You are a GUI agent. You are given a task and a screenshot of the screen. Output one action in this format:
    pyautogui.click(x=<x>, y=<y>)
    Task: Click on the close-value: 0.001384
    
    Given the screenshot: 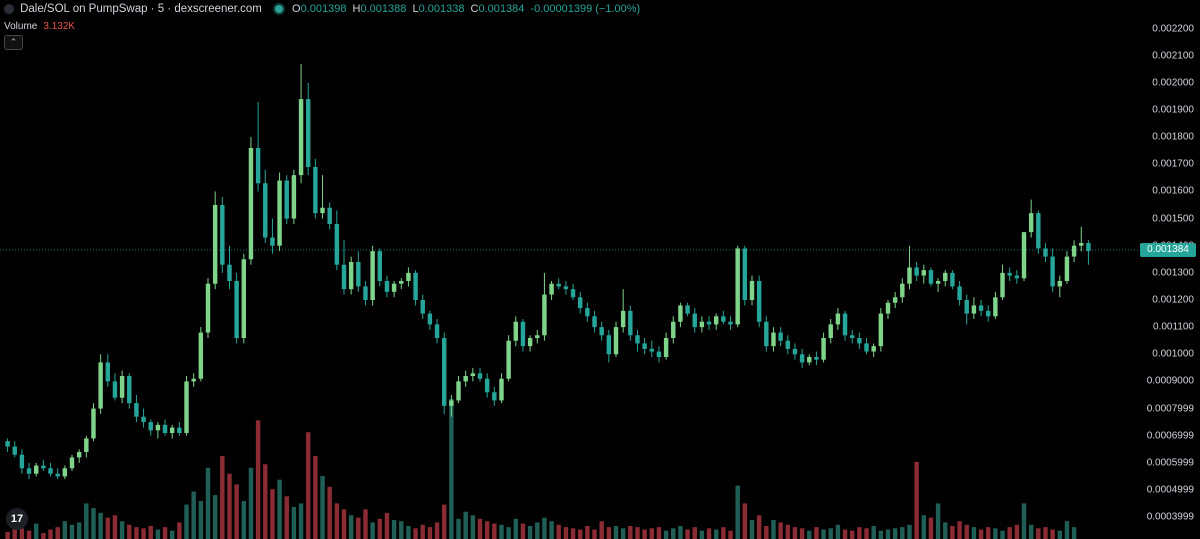 What is the action you would take?
    pyautogui.click(x=501, y=9)
    